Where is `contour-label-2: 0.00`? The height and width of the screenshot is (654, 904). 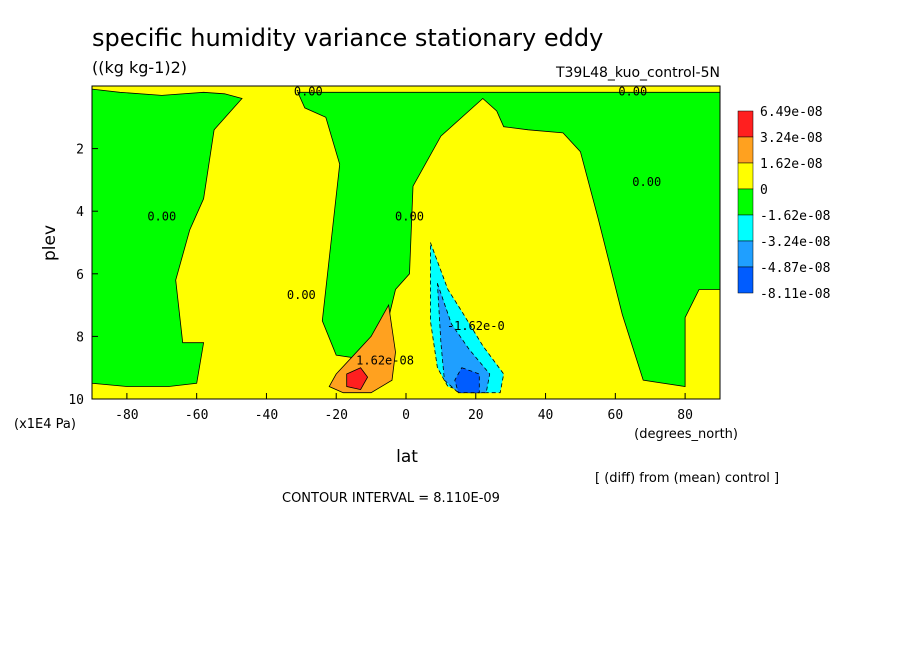 contour-label-2: 0.00 is located at coordinates (161, 217).